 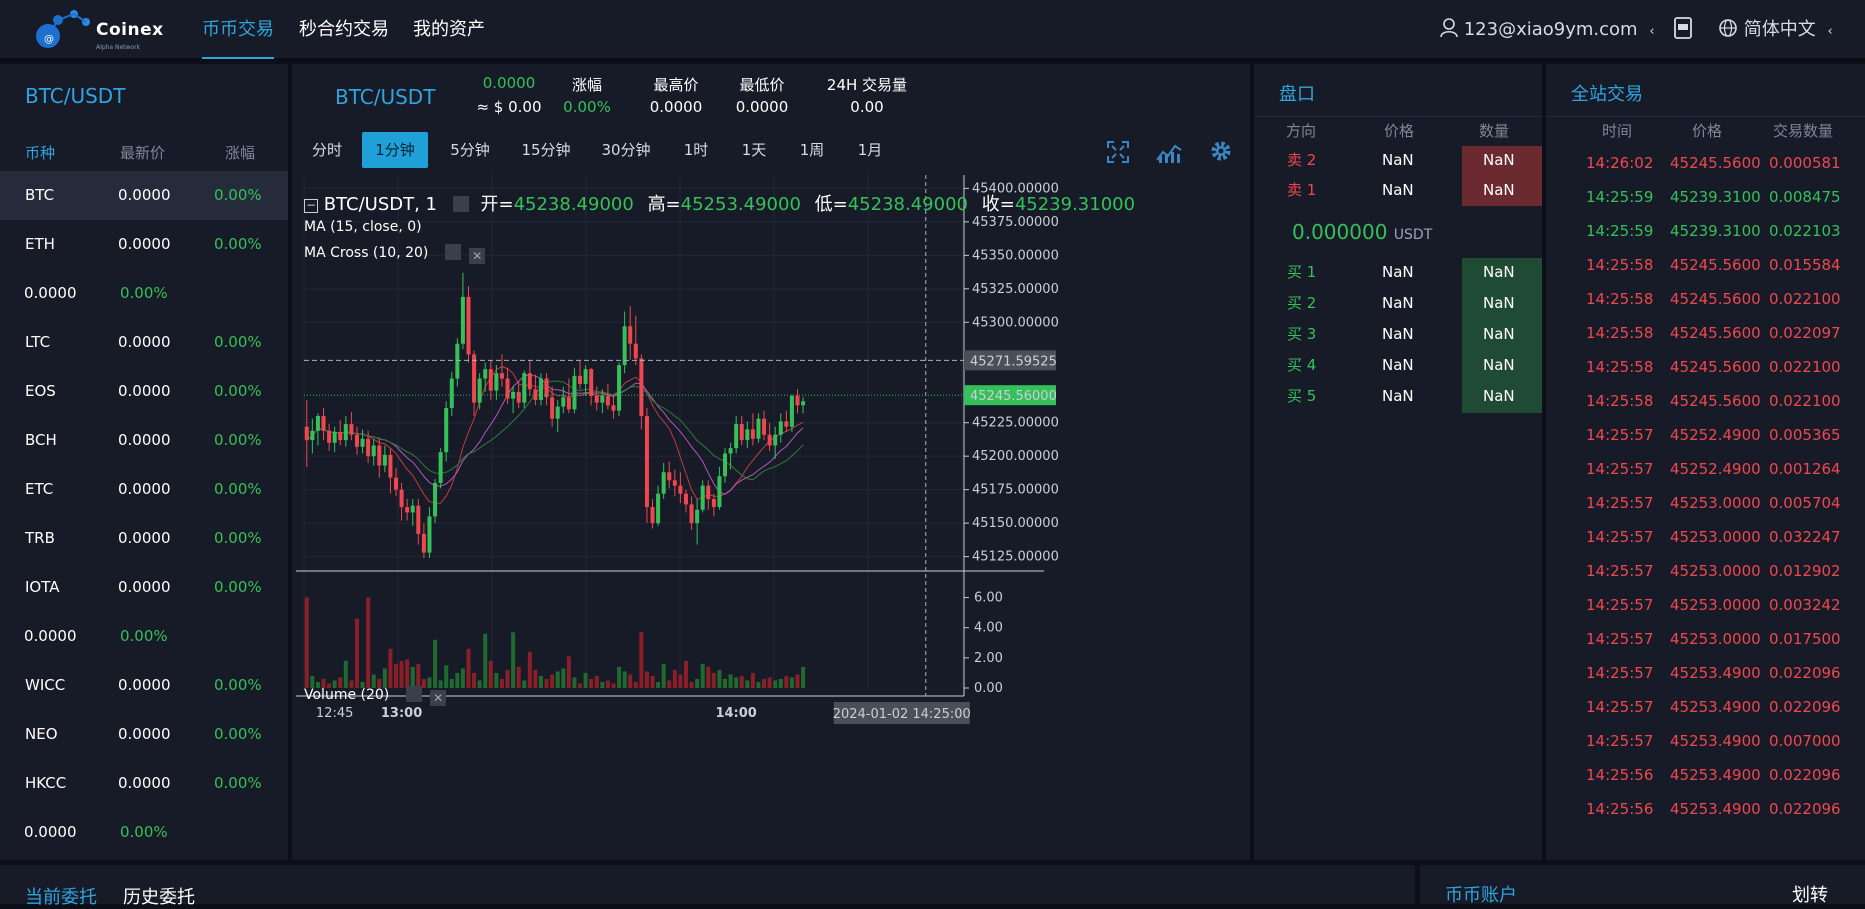 What do you see at coordinates (144, 587) in the screenshot?
I see `market-row: IOTA 0.0000 0.00%` at bounding box center [144, 587].